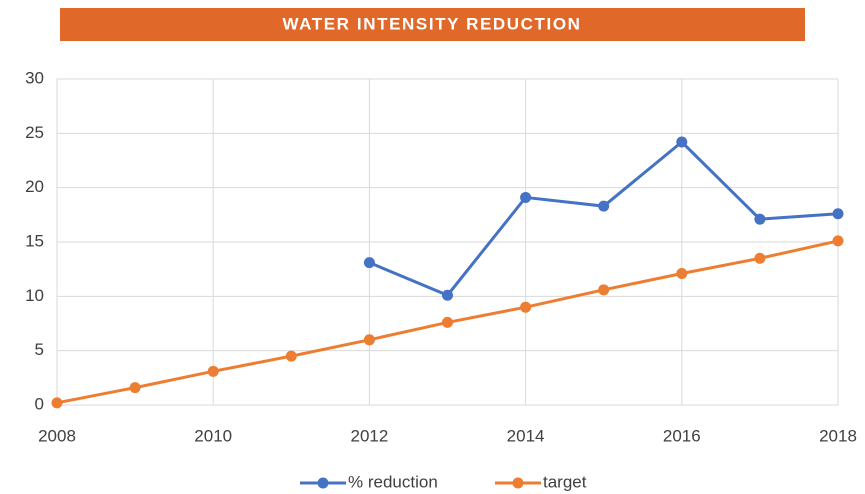 This screenshot has height=494, width=865. Describe the element at coordinates (39, 349) in the screenshot. I see `y-tick-label: 5` at that location.